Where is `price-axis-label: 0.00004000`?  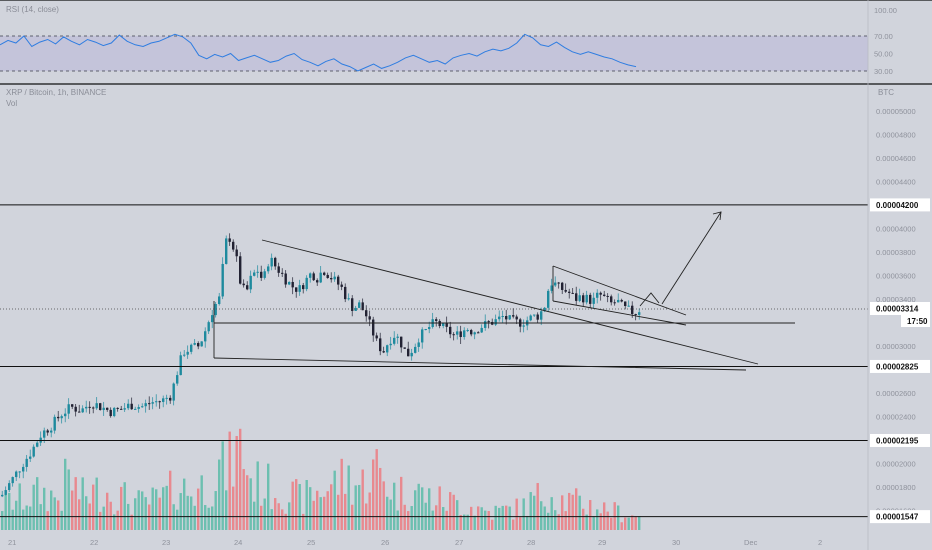
price-axis-label: 0.00004000 is located at coordinates (896, 228).